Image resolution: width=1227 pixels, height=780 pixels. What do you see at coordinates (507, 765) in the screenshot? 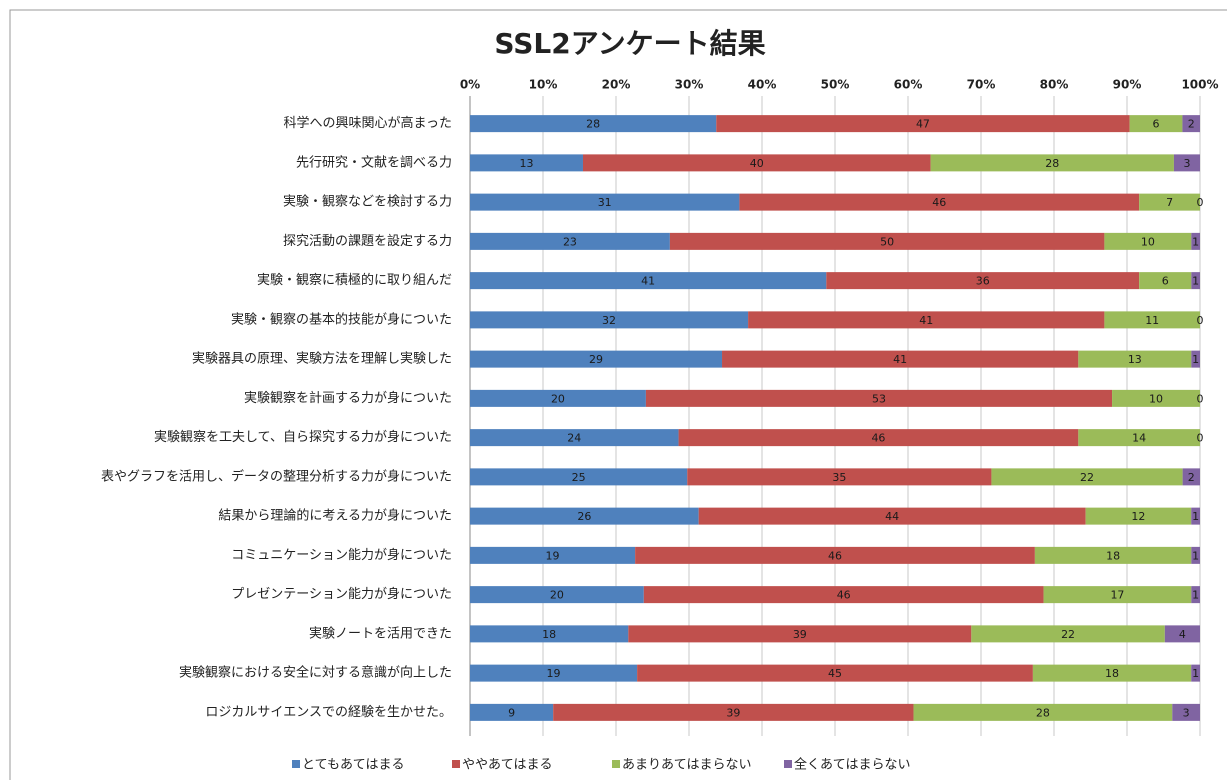
I see `legend-label: ややあてはまる` at bounding box center [507, 765].